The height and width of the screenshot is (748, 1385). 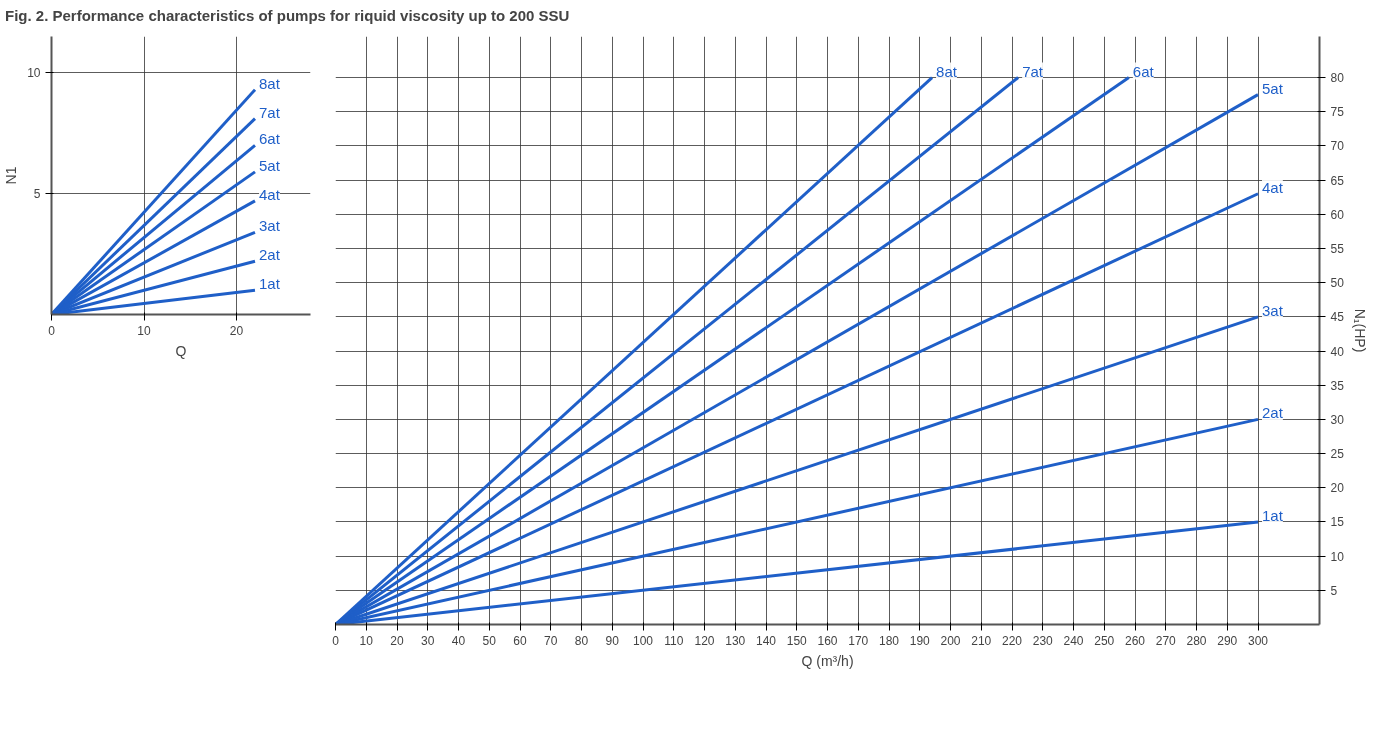 What do you see at coordinates (1337, 386) in the screenshot?
I see `y-tick-label: 35` at bounding box center [1337, 386].